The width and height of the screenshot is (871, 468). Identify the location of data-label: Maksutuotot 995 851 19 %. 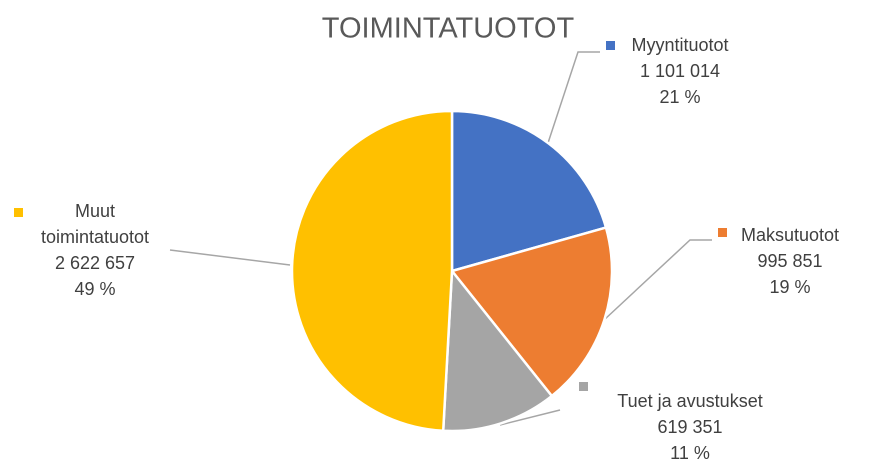
(780, 261).